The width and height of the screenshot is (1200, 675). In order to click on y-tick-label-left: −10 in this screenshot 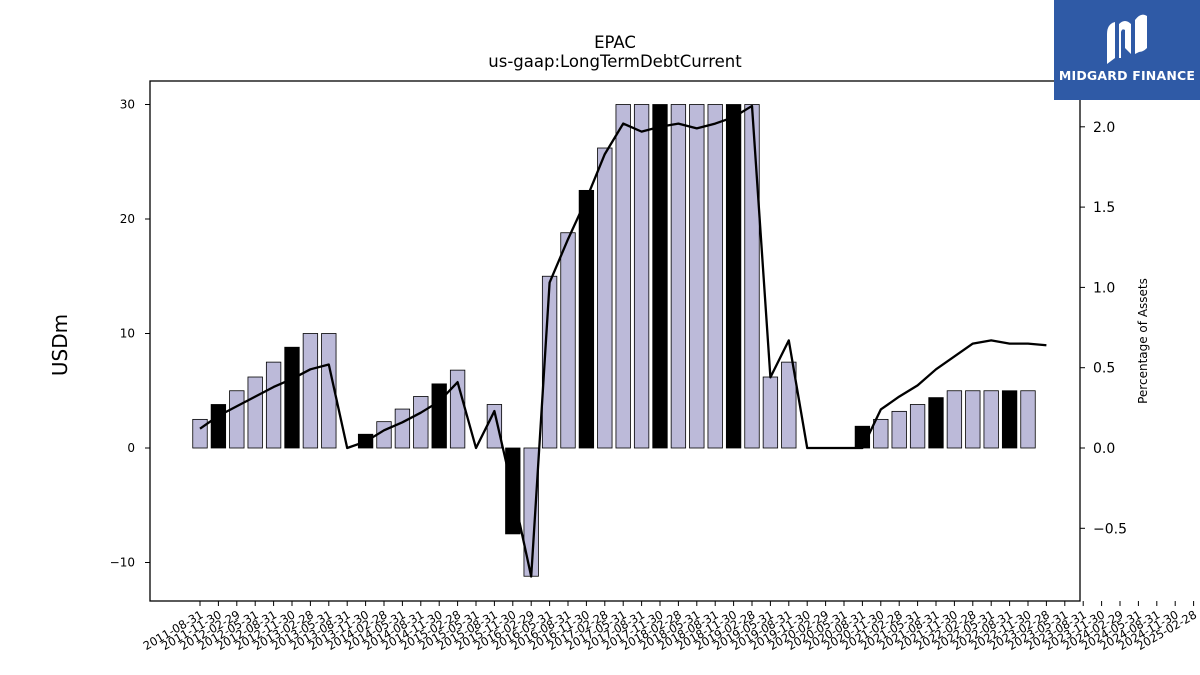, I will do `click(122, 563)`.